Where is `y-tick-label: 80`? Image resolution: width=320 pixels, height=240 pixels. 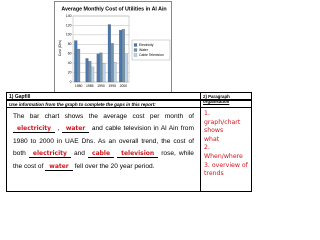 y-tick-label: 80 is located at coordinates (70, 44).